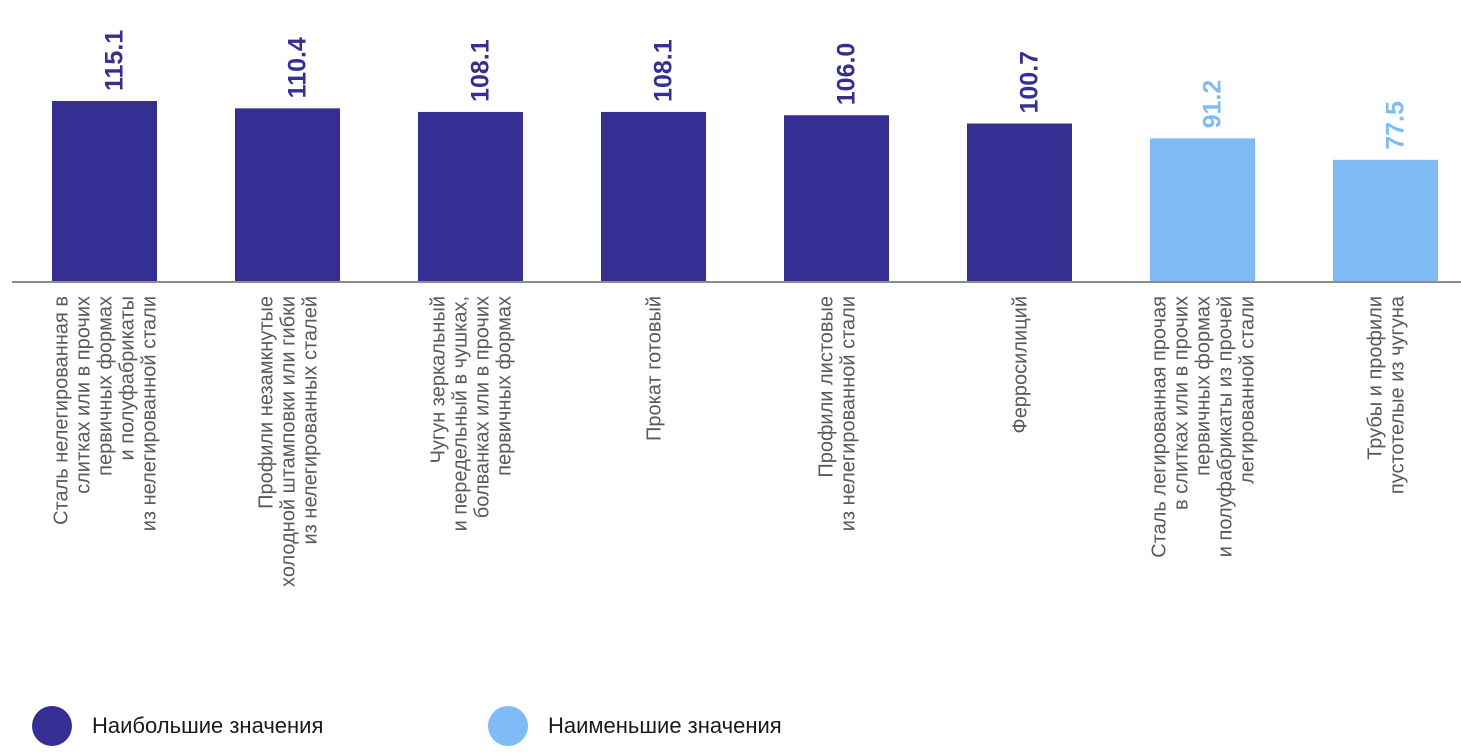 The image size is (1461, 754). I want to click on category-label-line: и полуфабрикаты из прочей, so click(1226, 426).